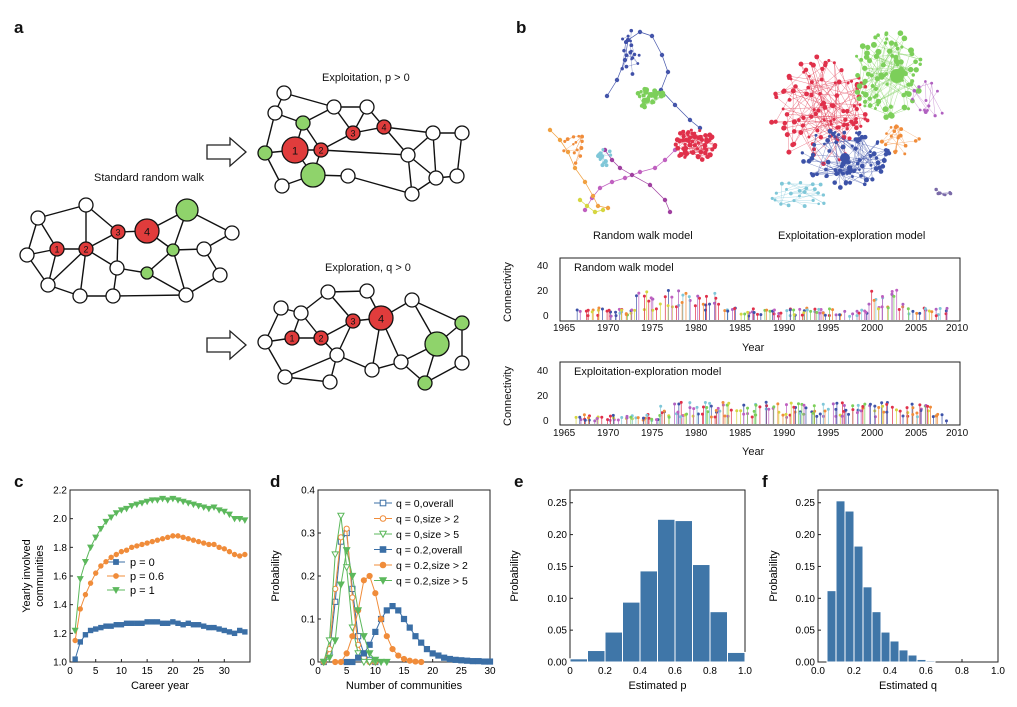 This screenshot has height=707, width=1017. I want to click on legend-label: q = 0.2,size > 2, so click(432, 566).